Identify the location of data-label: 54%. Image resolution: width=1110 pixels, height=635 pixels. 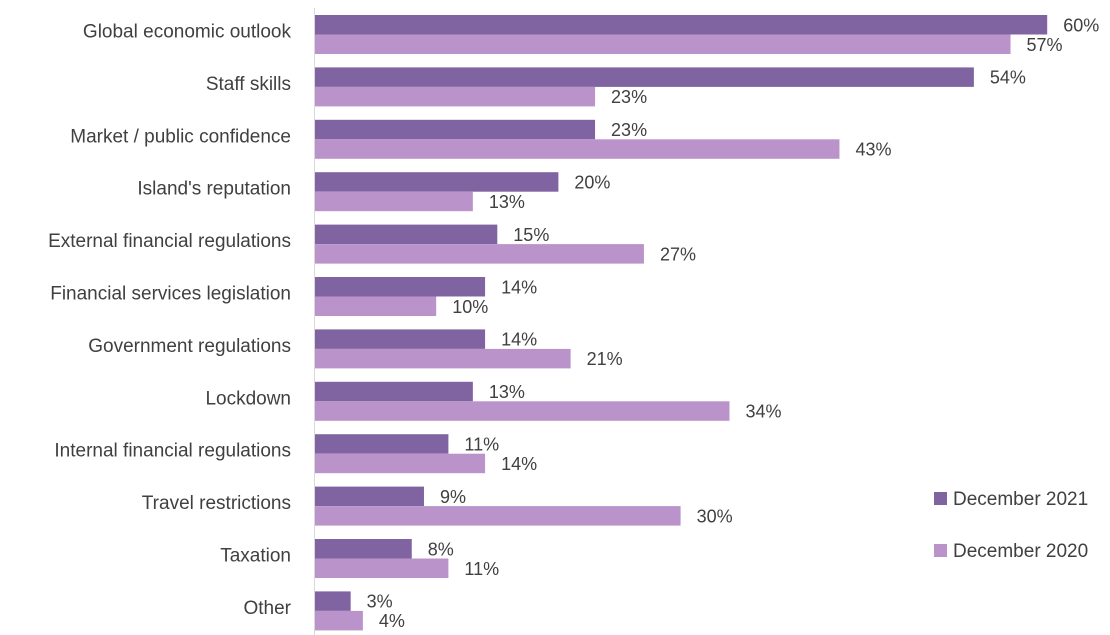
(1008, 78).